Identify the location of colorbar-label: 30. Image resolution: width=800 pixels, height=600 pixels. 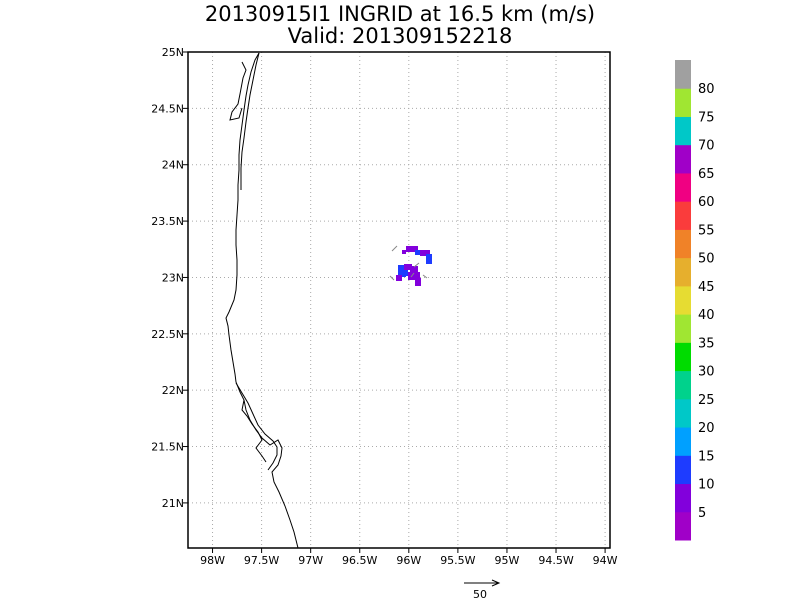
(706, 372).